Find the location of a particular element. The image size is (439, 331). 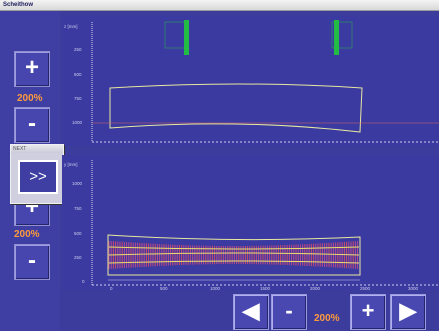

top-zoom-in-button: + is located at coordinates (32, 69).